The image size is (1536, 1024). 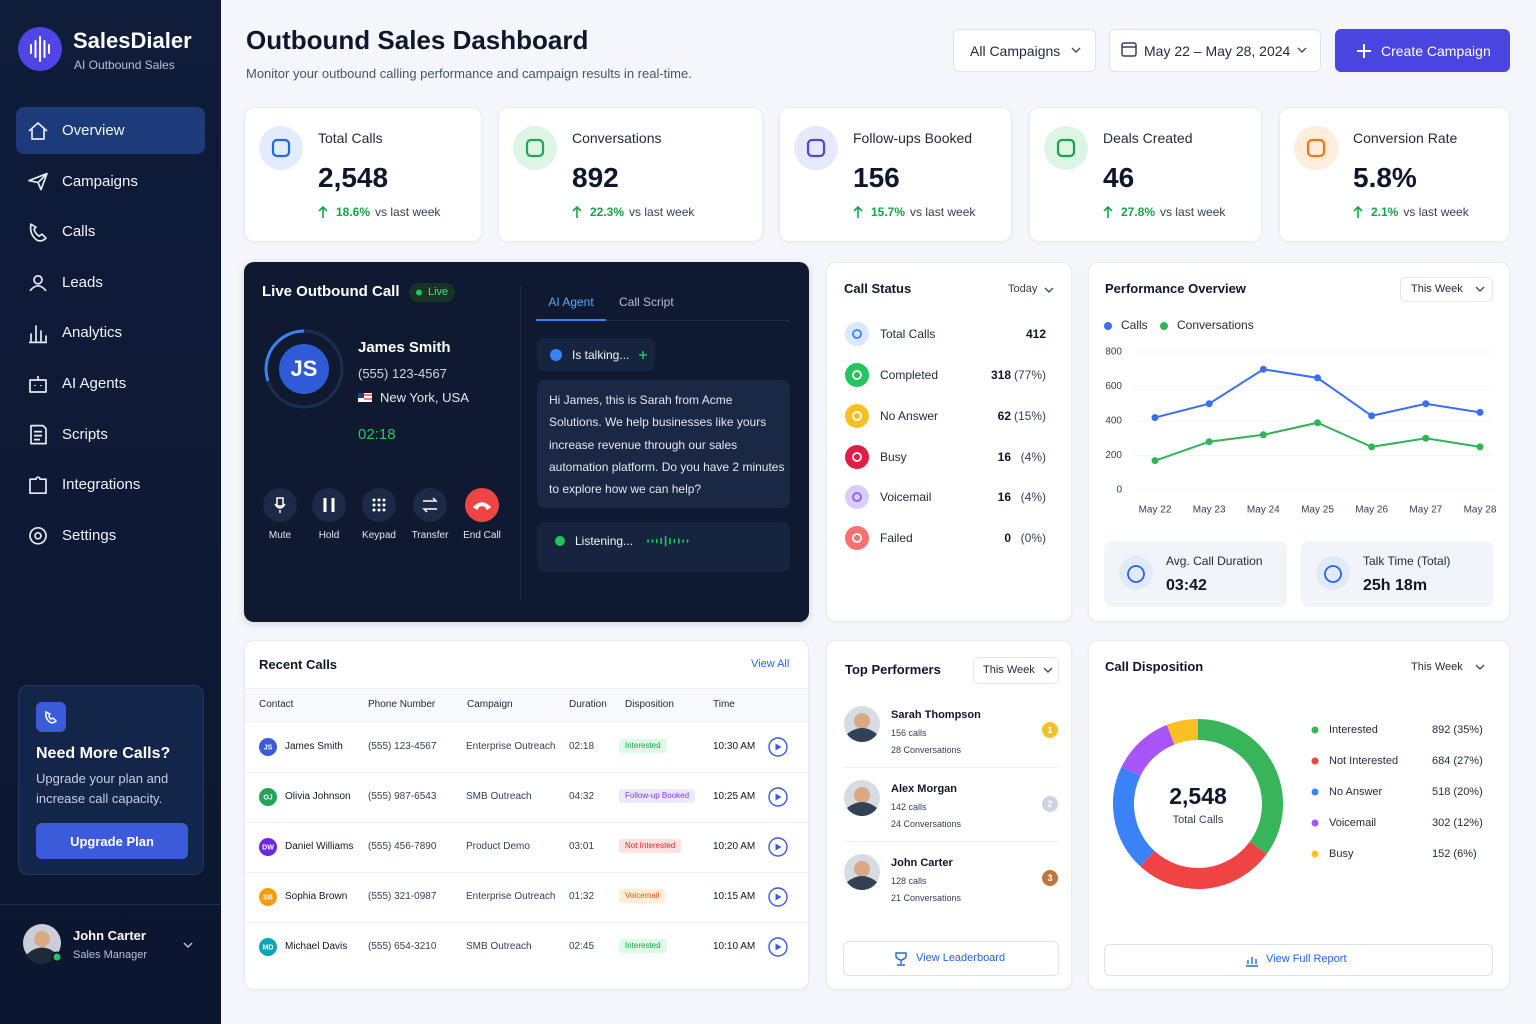 What do you see at coordinates (1004, 496) in the screenshot?
I see `status-count: 16` at bounding box center [1004, 496].